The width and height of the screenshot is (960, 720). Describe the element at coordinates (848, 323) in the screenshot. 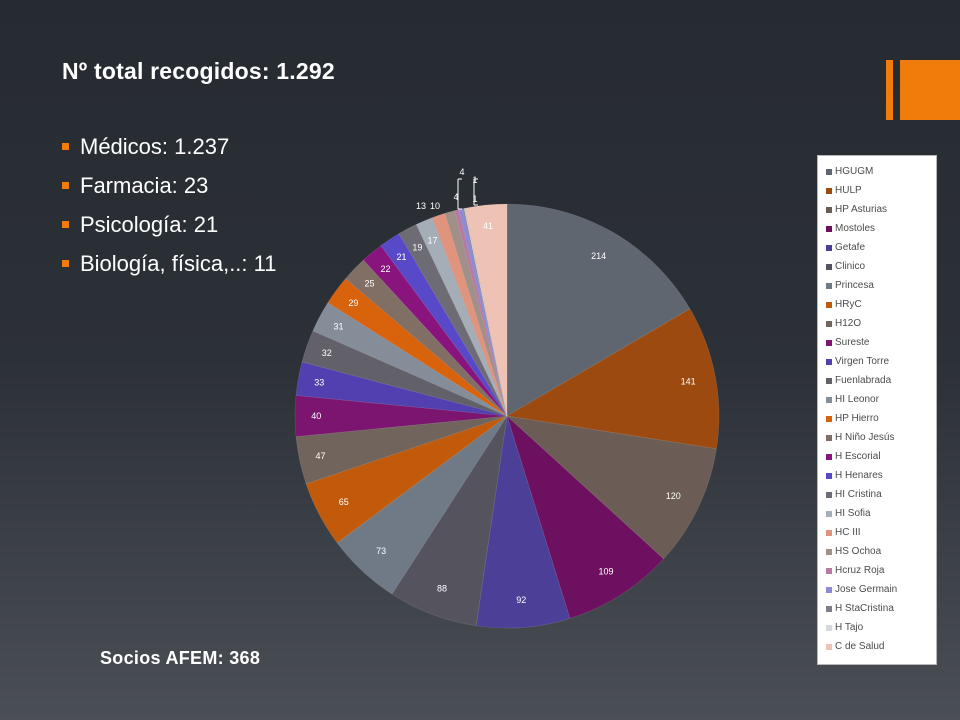

I see `legend-label: H12O` at that location.